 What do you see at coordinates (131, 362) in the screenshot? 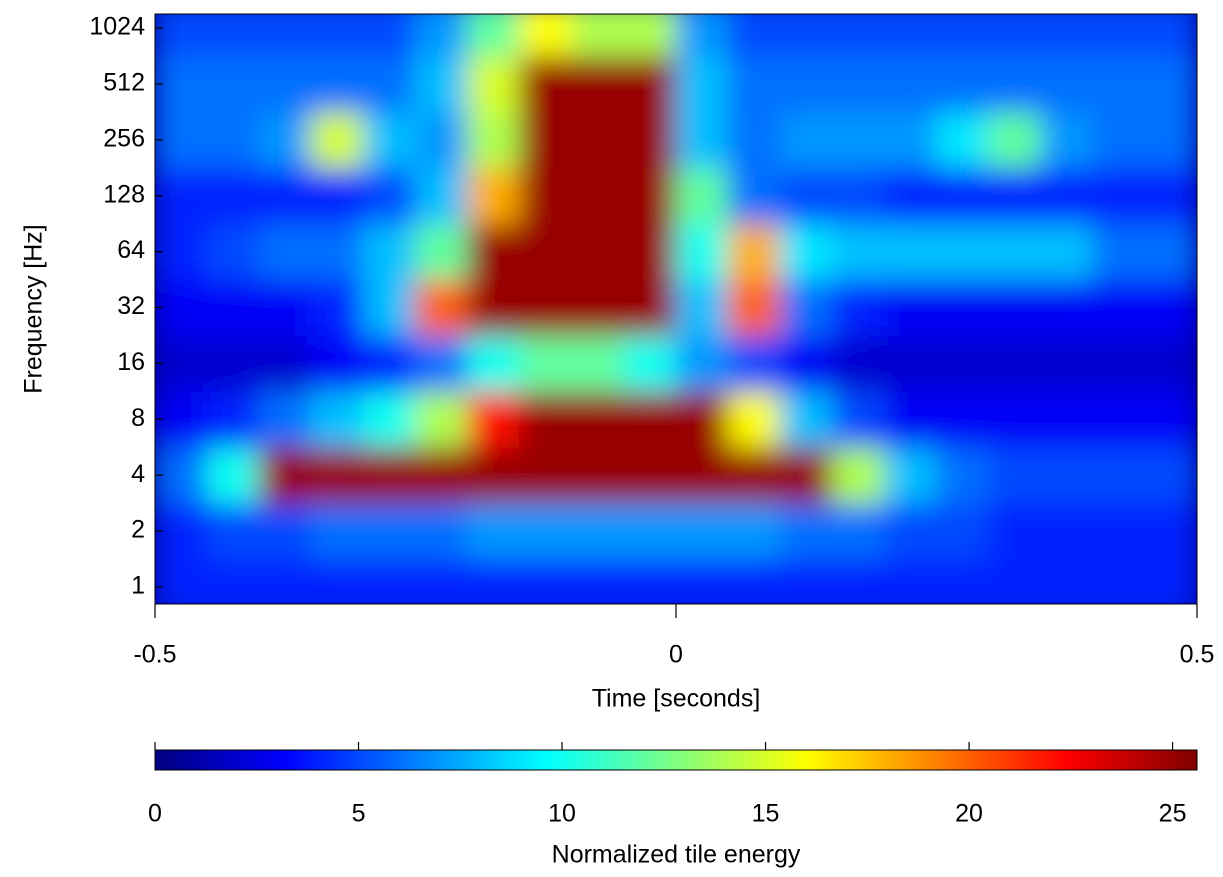
I see `y-tick-label: 16` at bounding box center [131, 362].